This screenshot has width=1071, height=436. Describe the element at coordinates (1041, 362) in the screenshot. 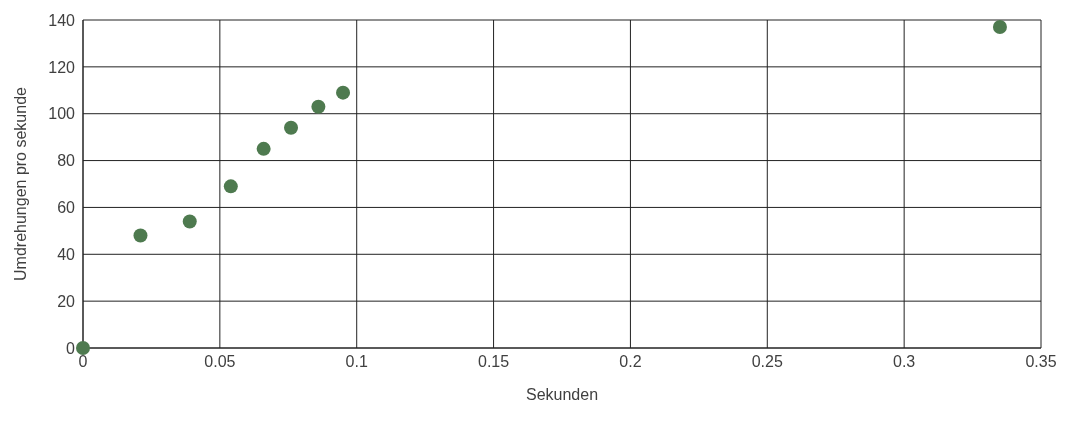

I see `x-tick-label: 0.35` at that location.